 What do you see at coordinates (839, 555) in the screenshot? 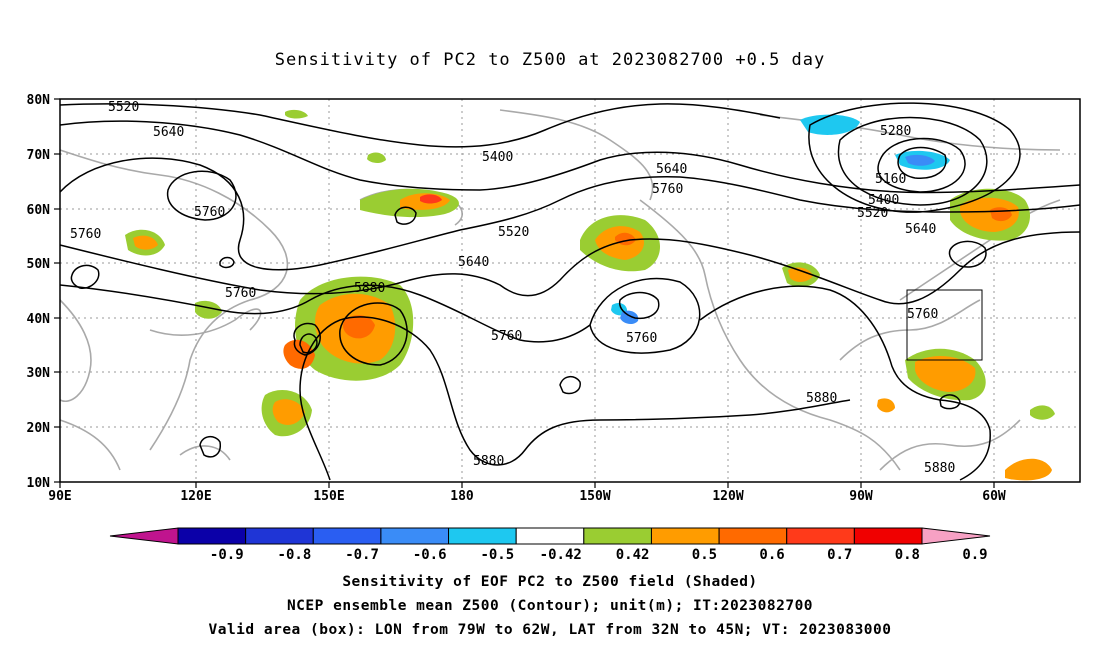
I see `colorbar-tick-label: 0.7` at bounding box center [839, 555].